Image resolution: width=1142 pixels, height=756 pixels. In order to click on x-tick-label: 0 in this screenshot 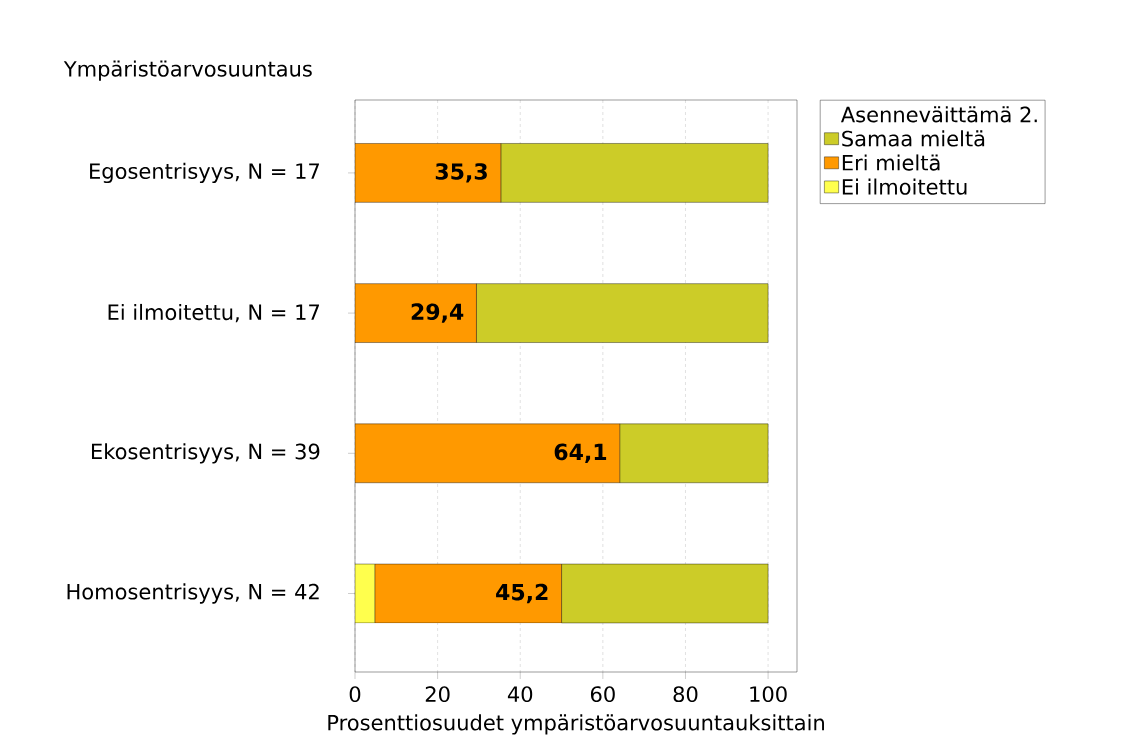, I will do `click(355, 694)`.